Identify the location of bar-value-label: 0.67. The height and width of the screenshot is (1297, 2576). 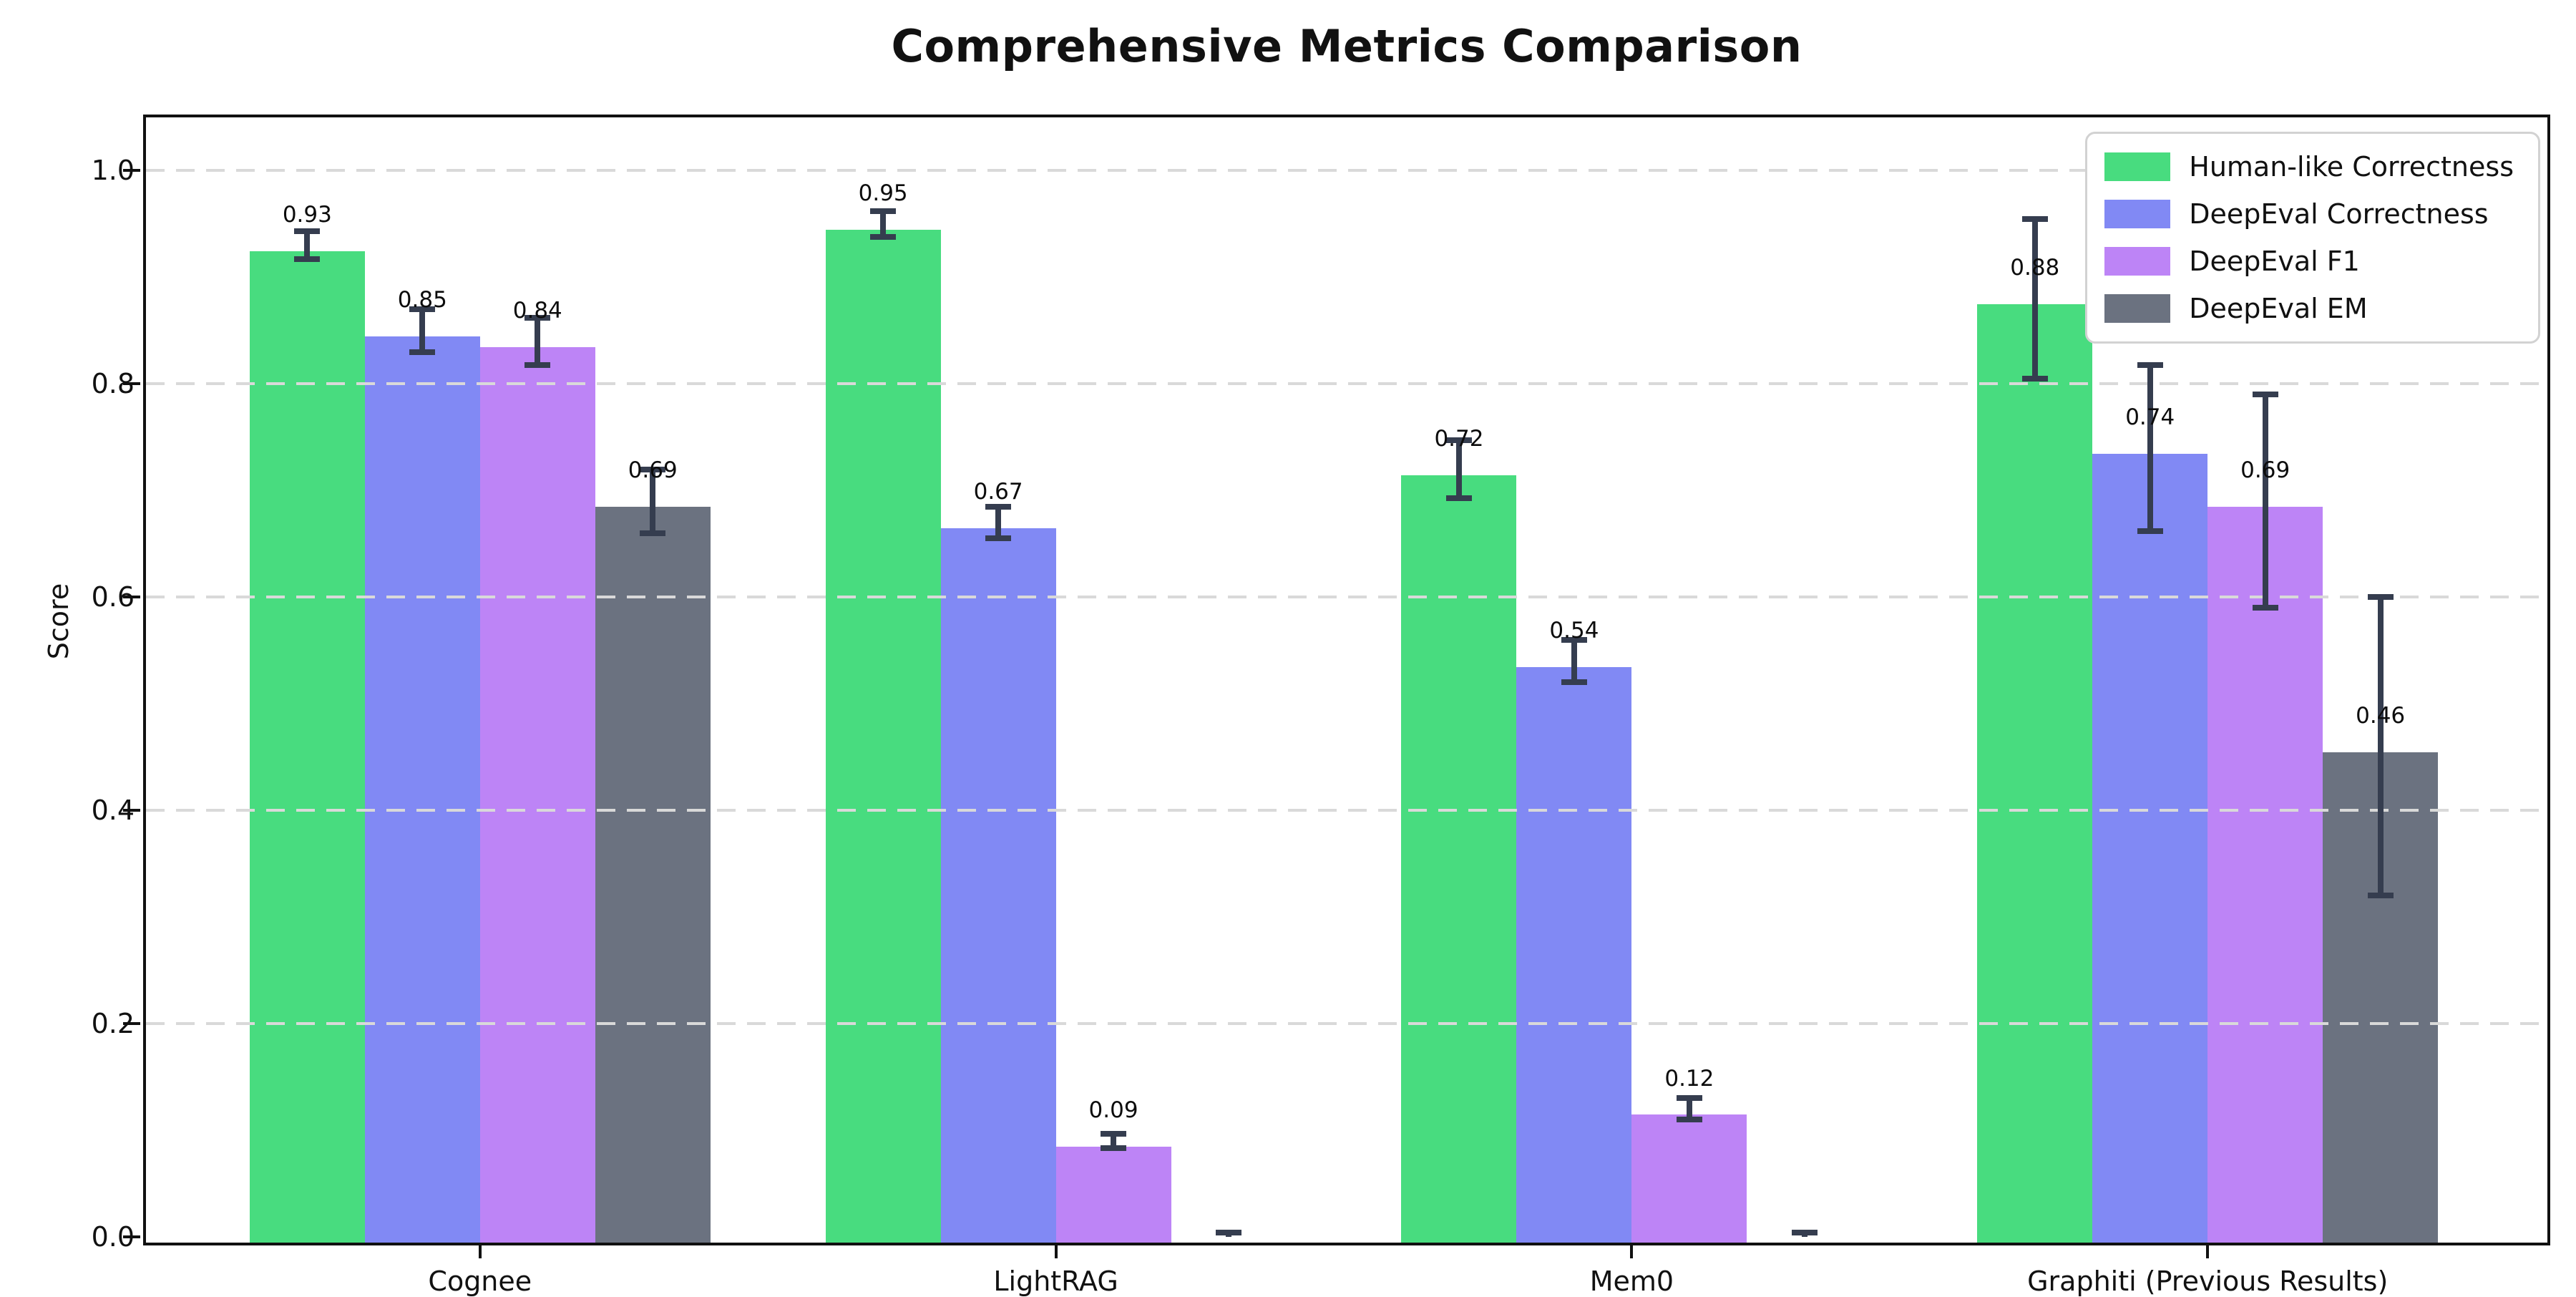
(998, 492).